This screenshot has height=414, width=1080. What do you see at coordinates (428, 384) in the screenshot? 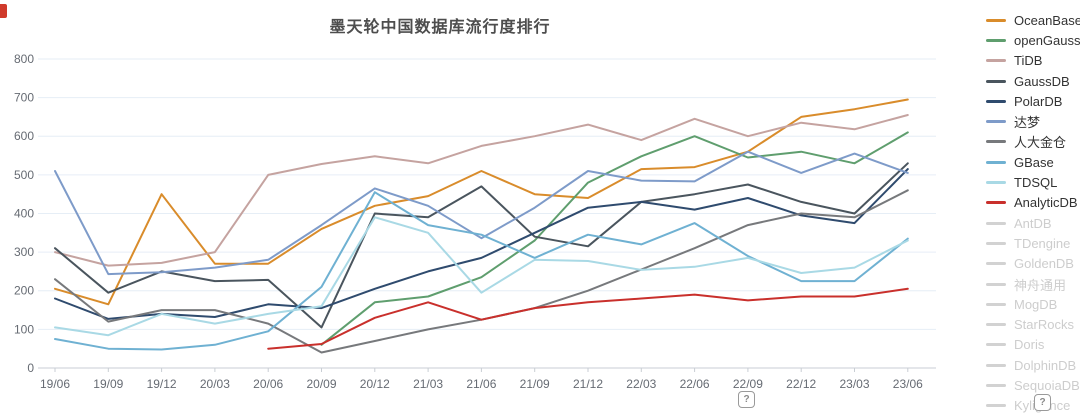
I see `x-axis-label: 21/03` at bounding box center [428, 384].